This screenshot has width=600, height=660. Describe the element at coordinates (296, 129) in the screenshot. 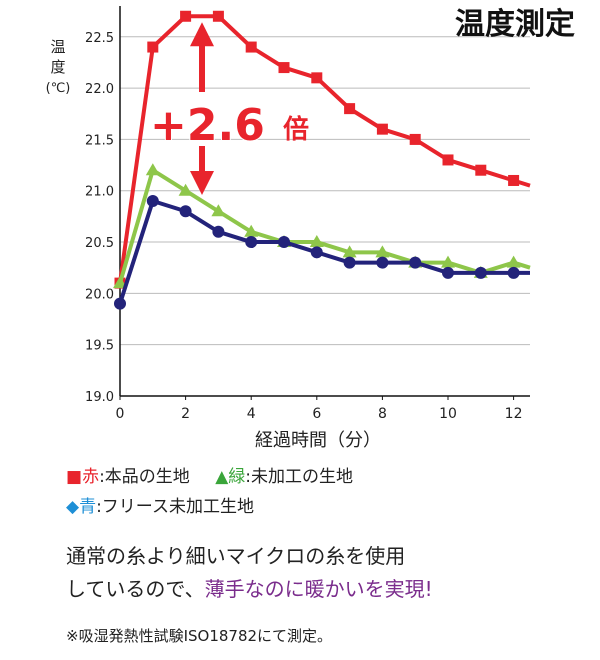

I see `annotation-suffix: 倍` at that location.